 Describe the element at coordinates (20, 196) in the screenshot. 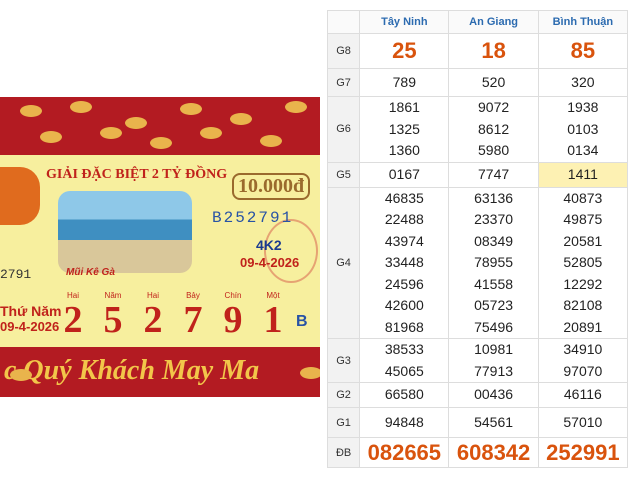

I see `ticket-emblem` at that location.